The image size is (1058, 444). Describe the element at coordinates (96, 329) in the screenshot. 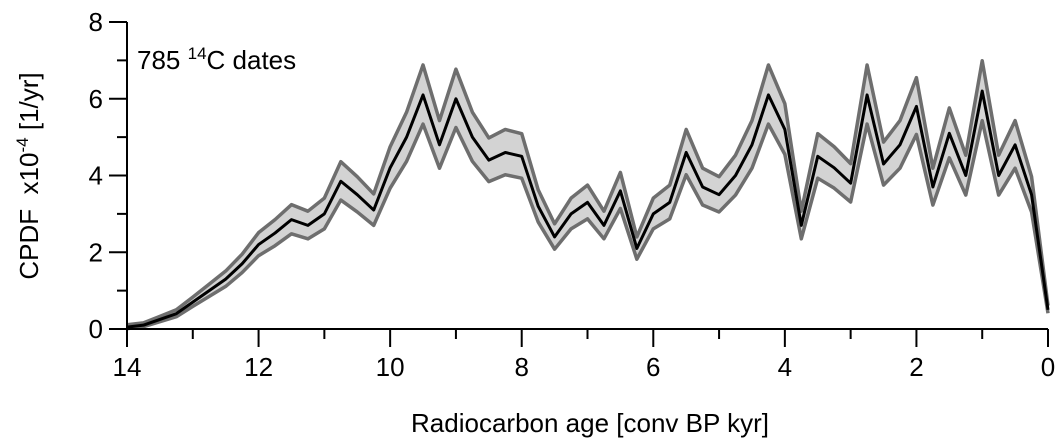

I see `y-tick-label: 0` at that location.